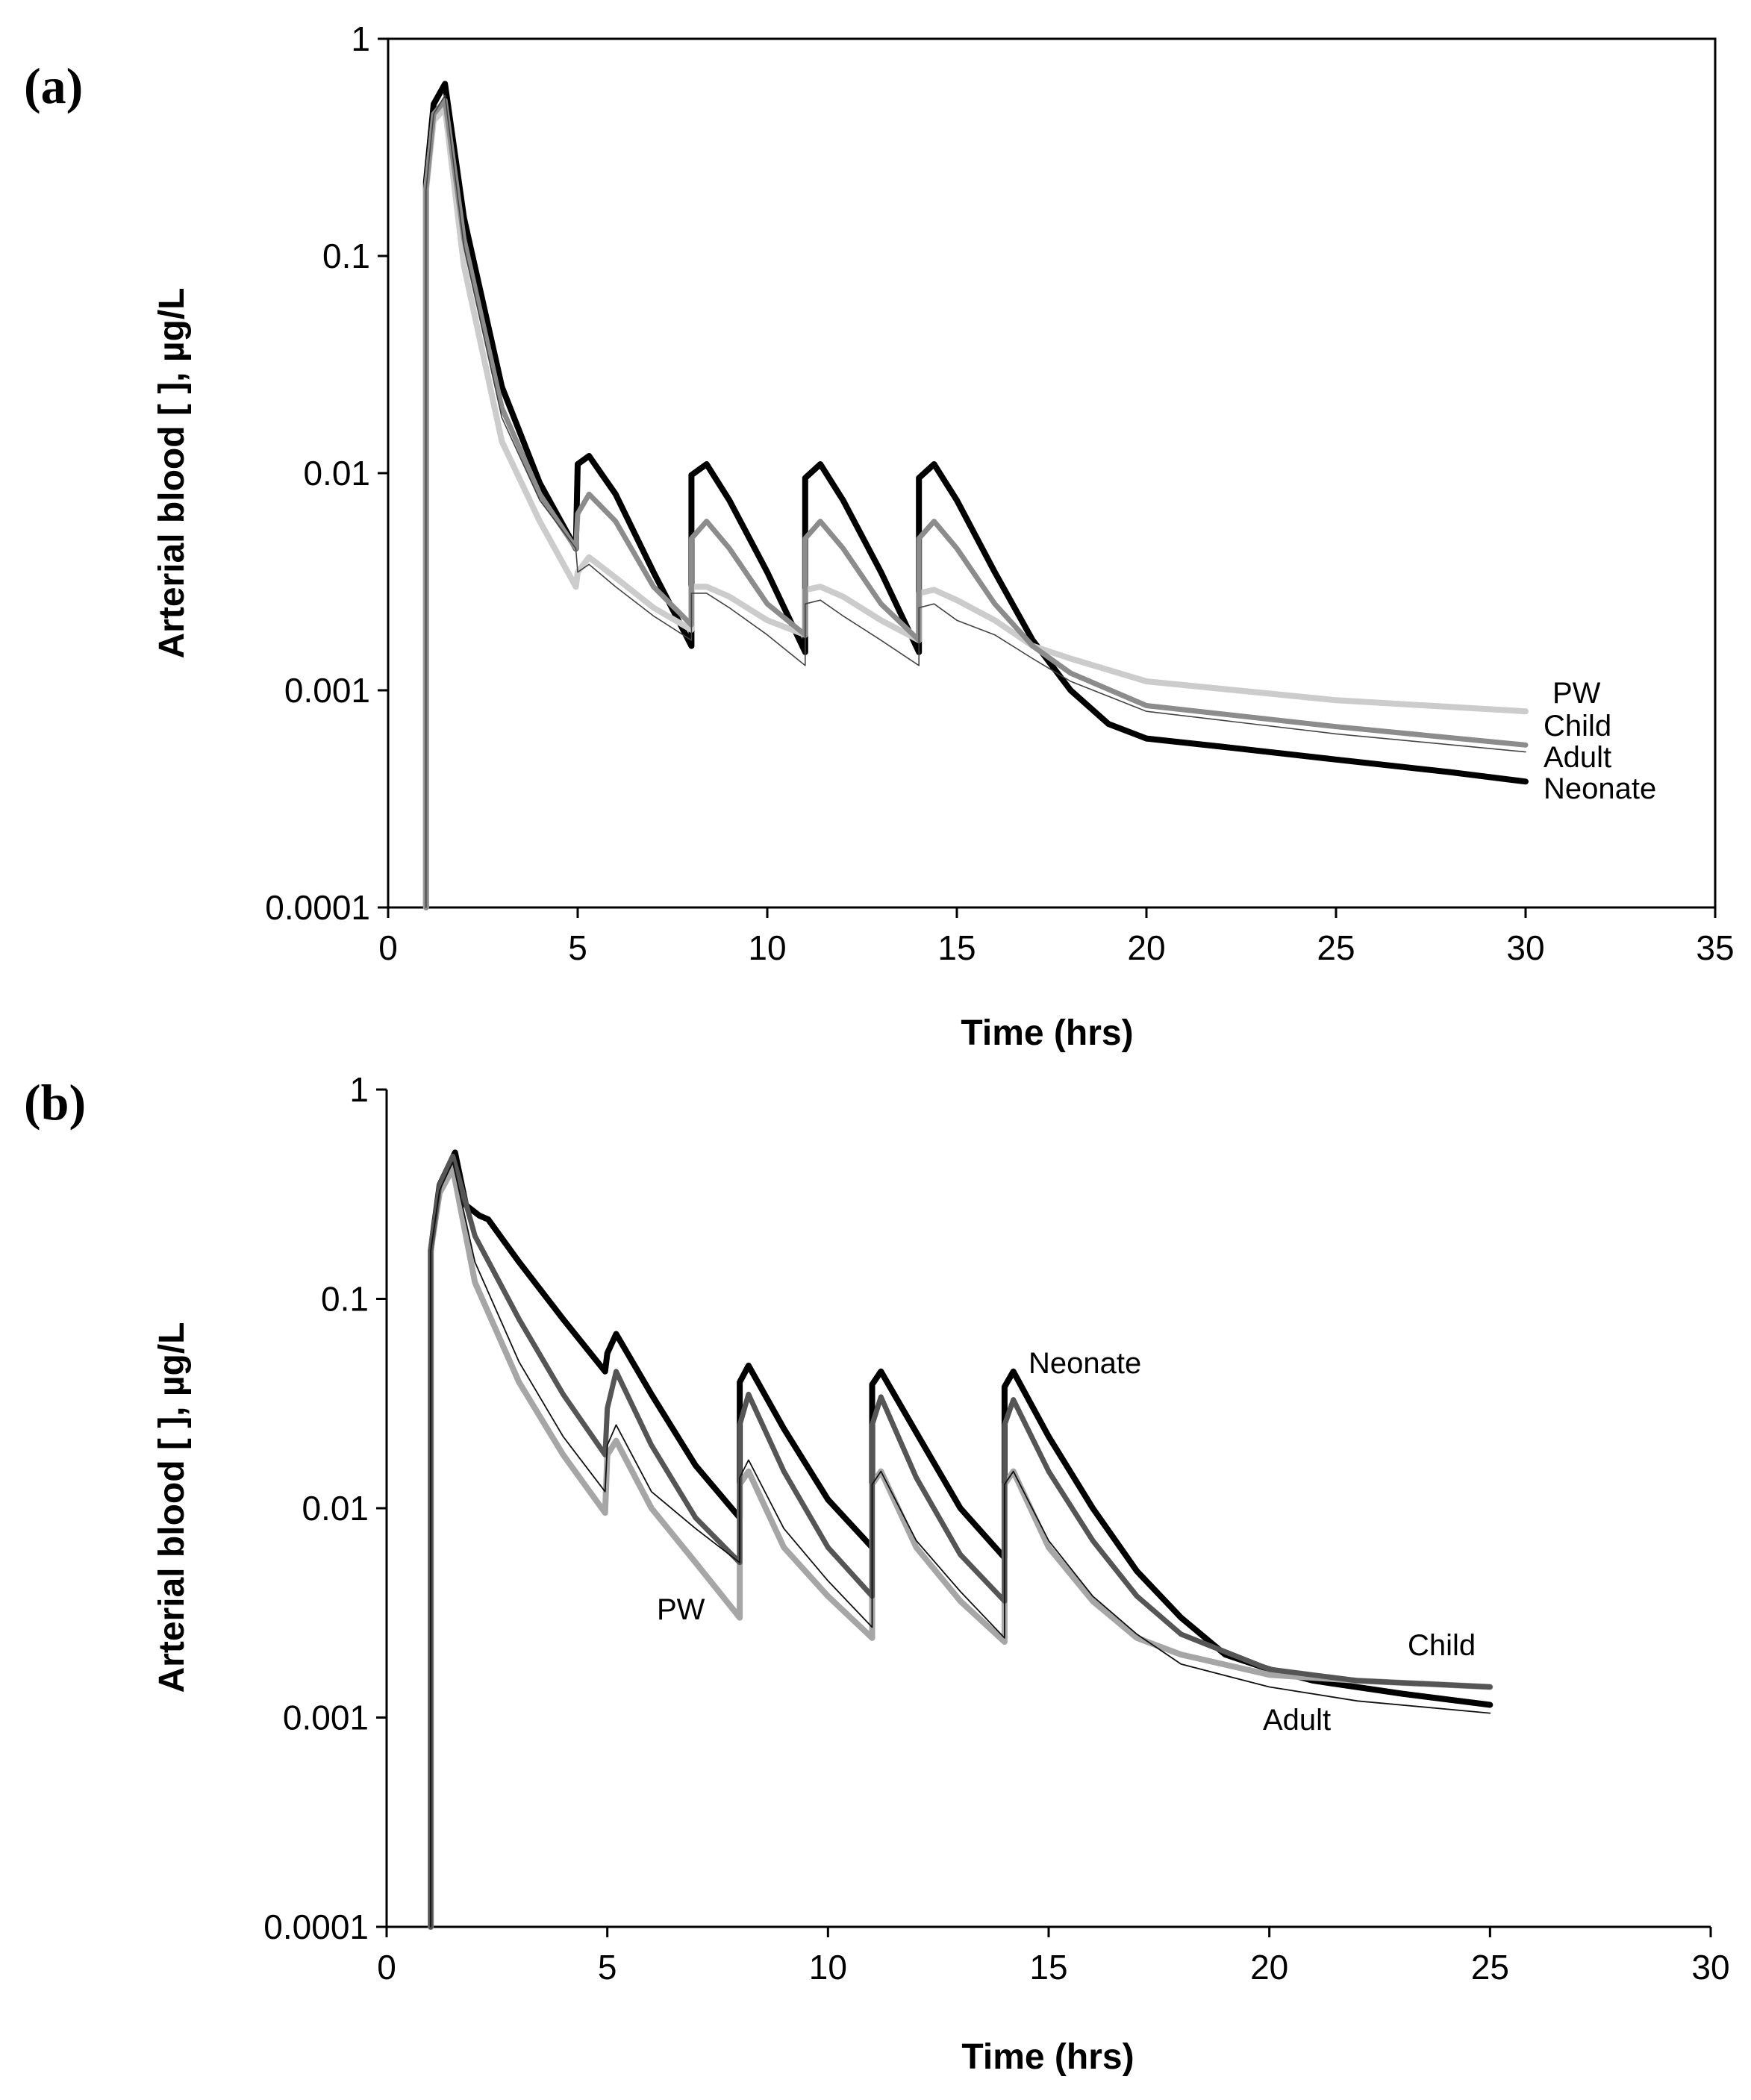 The image size is (1751, 2100). What do you see at coordinates (1297, 1721) in the screenshot?
I see `panel-b-label-adult: Adult` at bounding box center [1297, 1721].